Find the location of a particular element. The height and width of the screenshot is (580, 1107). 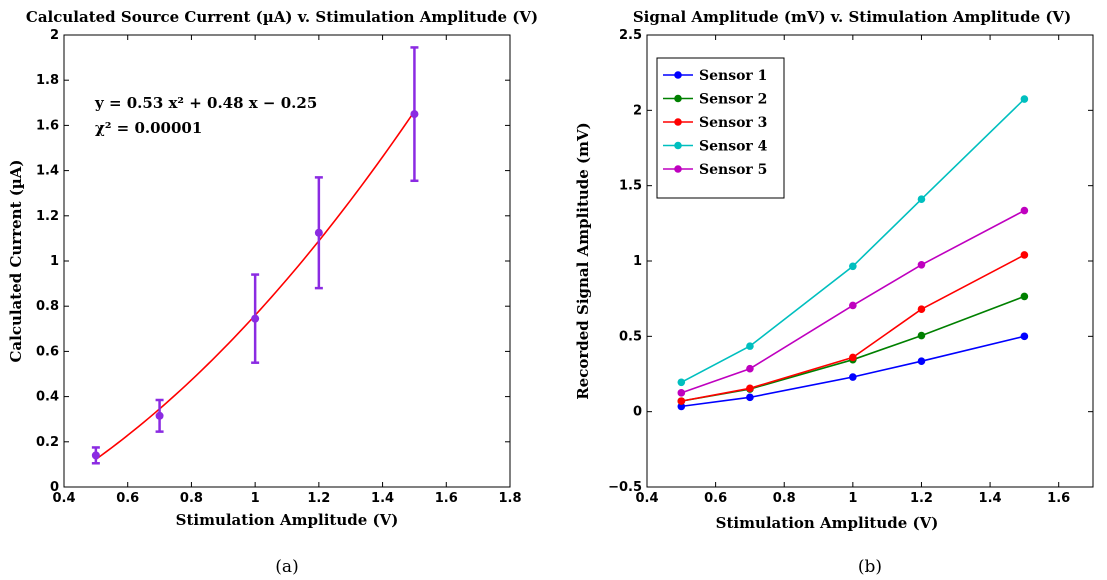

chart-b-xtick-label: 0.4 is located at coordinates (646, 498).